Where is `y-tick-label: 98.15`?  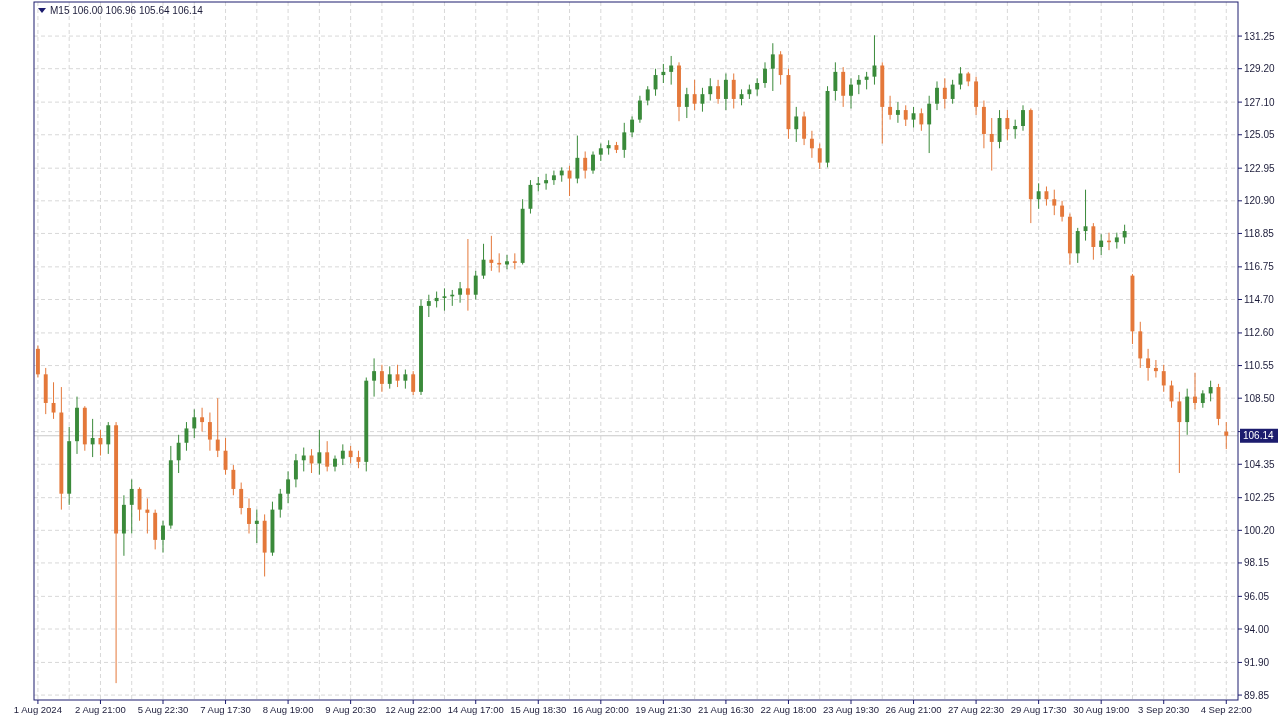 y-tick-label: 98.15 is located at coordinates (1257, 563).